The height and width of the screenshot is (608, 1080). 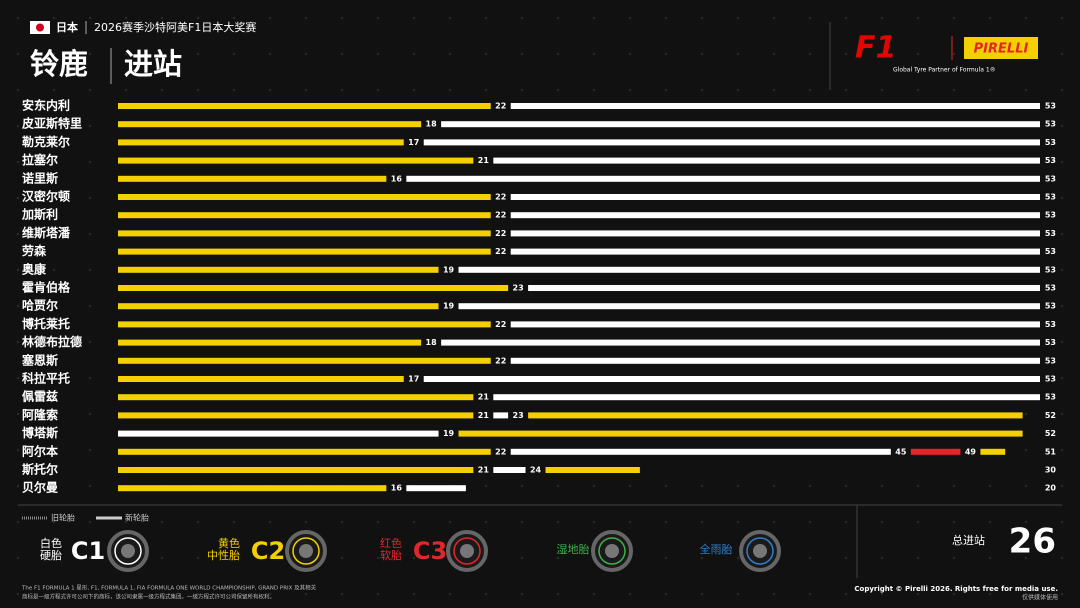 What do you see at coordinates (223, 555) in the screenshot?
I see `compound-name: 中性胎` at bounding box center [223, 555].